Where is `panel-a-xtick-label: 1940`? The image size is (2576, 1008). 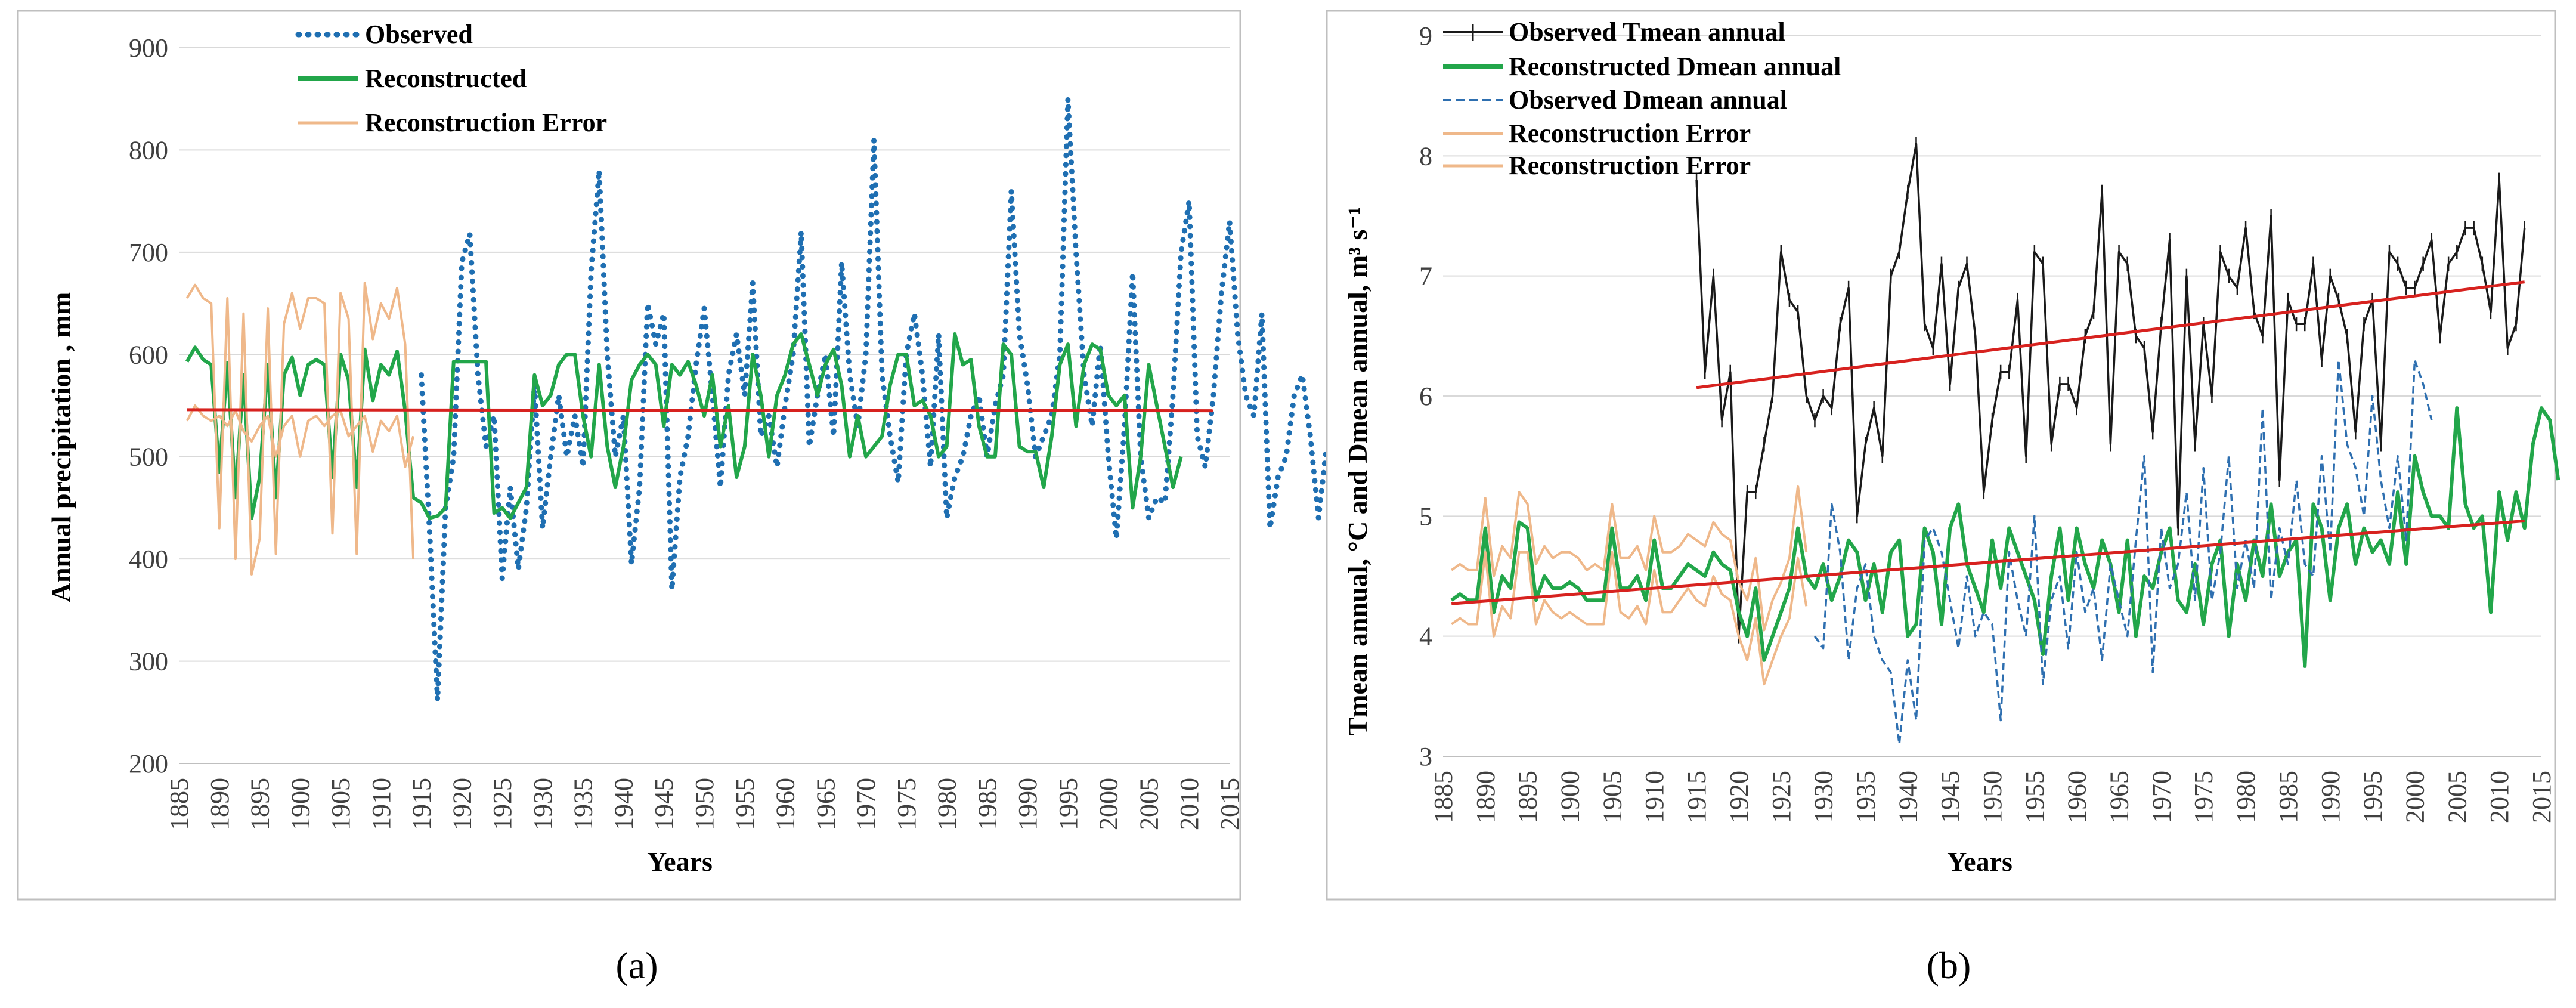
panel-a-xtick-label: 1940 is located at coordinates (623, 804).